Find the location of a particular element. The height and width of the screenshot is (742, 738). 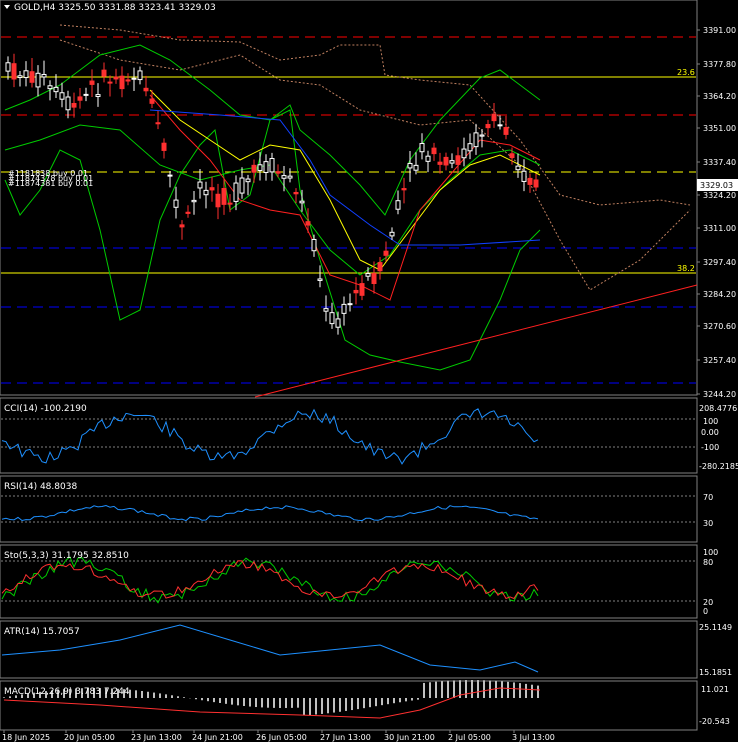

cci-panel is located at coordinates (349, 435).